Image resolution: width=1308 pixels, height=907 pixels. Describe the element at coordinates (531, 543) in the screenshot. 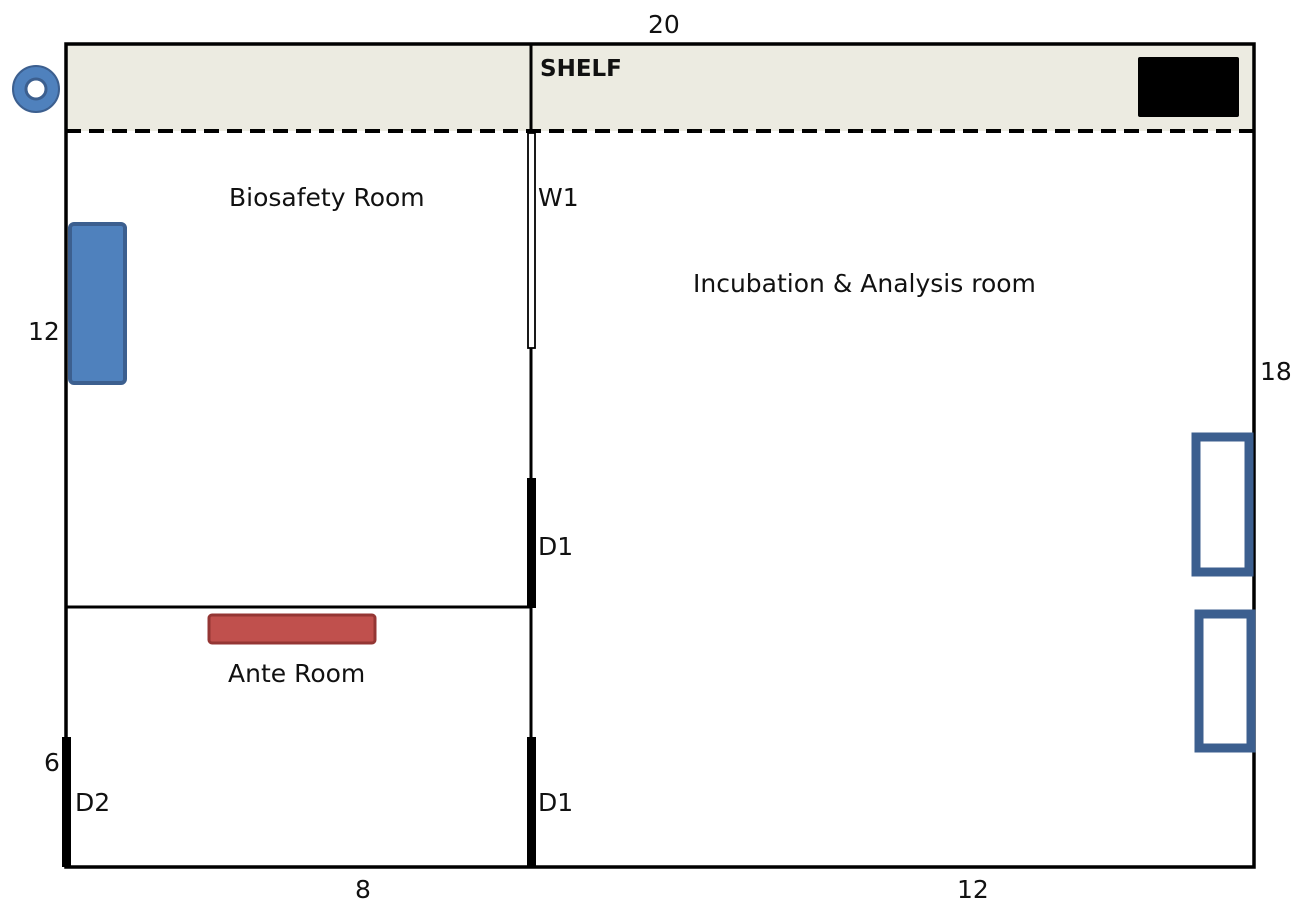

I see `door-d1-upper` at that location.